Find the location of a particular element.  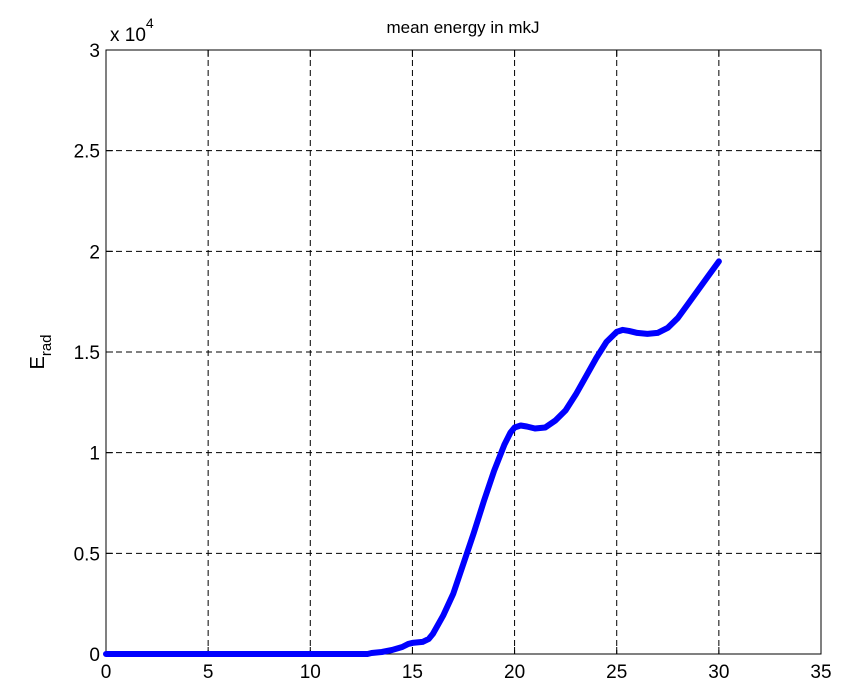

y-tick-label: 1 is located at coordinates (94, 454).